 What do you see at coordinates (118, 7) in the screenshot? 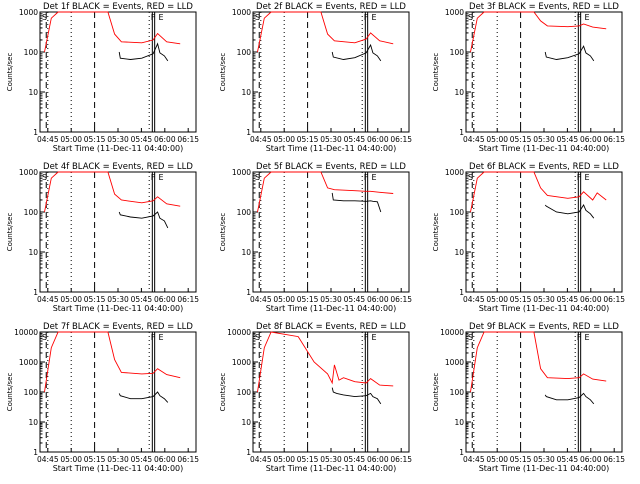
I see `chart-title: Det 1f BLACK = Events, RED = LLD` at bounding box center [118, 7].